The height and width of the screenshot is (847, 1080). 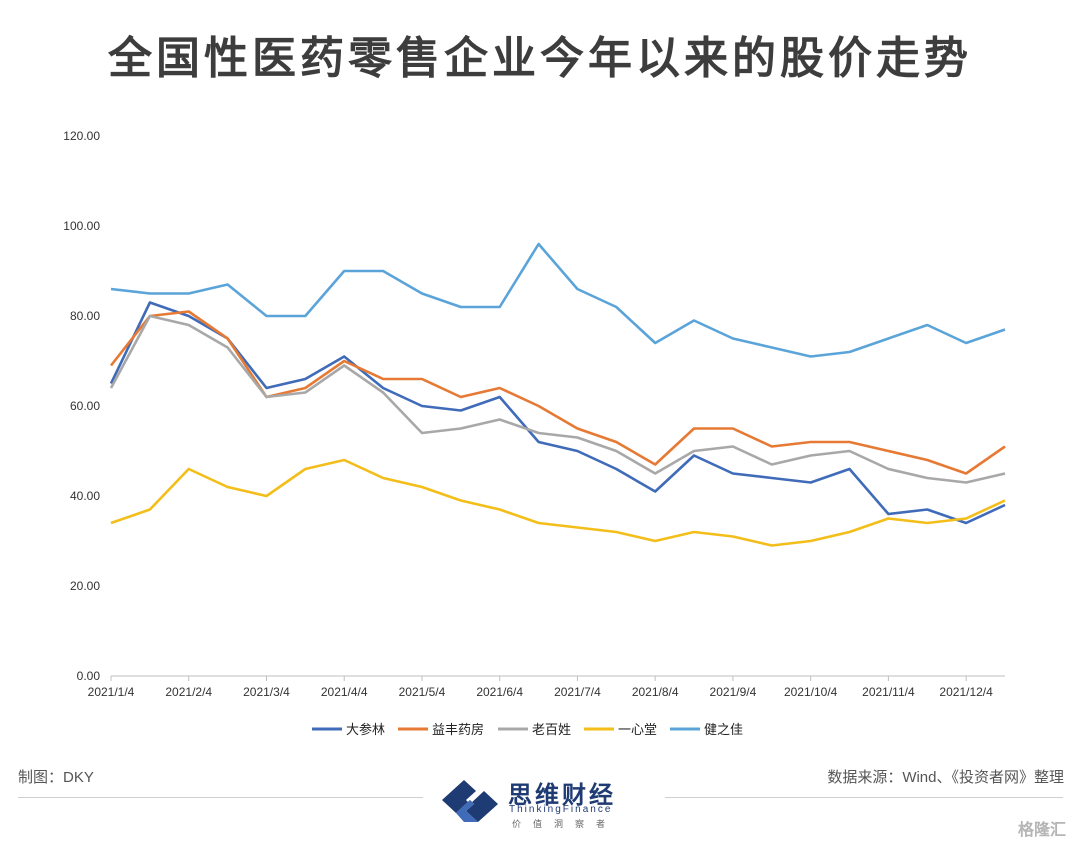 I want to click on legend-label-5: 健之佳, so click(x=723, y=729).